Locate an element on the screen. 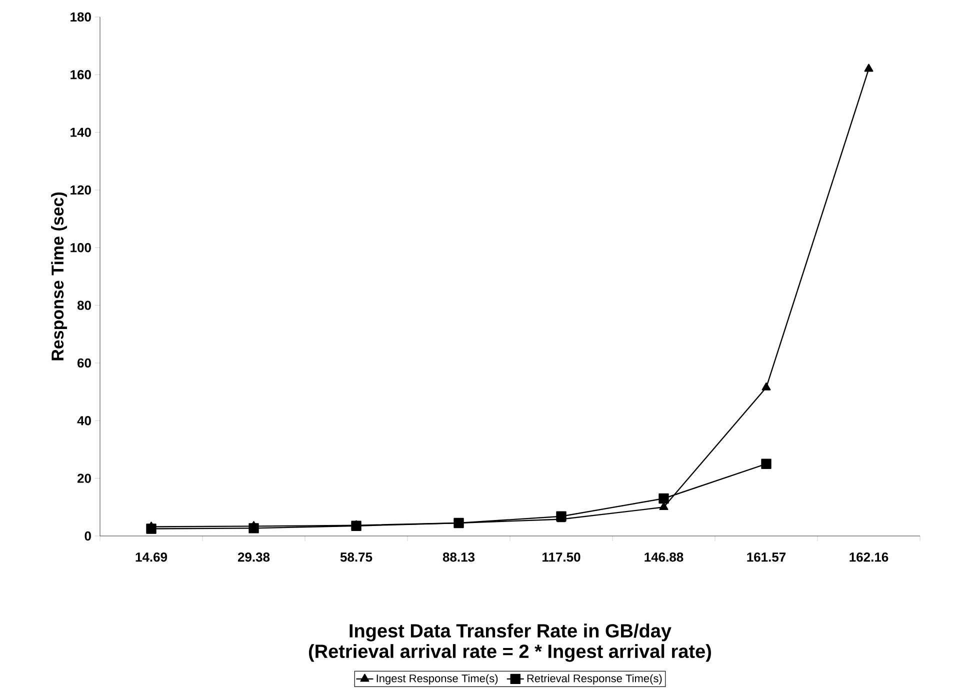  y-tick-label: 60 is located at coordinates (84, 363).